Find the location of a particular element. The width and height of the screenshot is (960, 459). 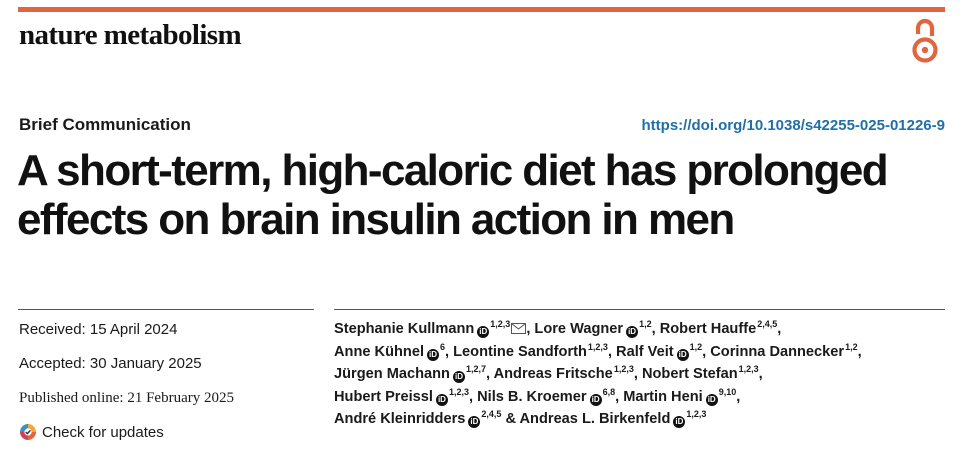

author-name: Lore Wagner is located at coordinates (579, 329).